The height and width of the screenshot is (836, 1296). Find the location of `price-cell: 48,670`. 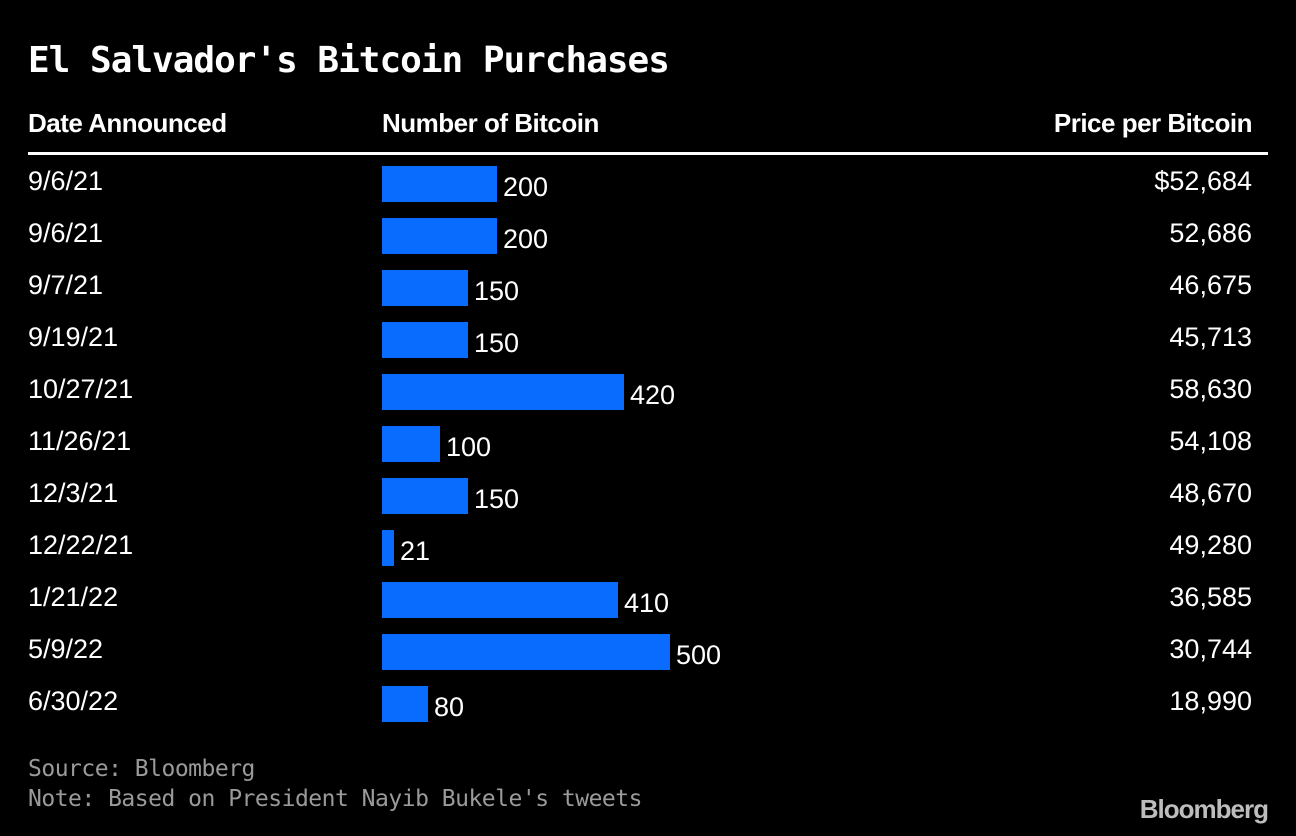

price-cell: 48,670 is located at coordinates (1210, 493).